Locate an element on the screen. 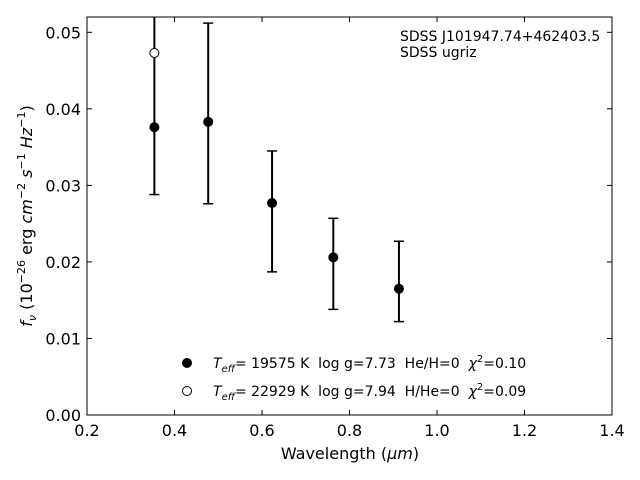 The image size is (640, 480). annotation-filters: SDSS ugriz is located at coordinates (438, 53).